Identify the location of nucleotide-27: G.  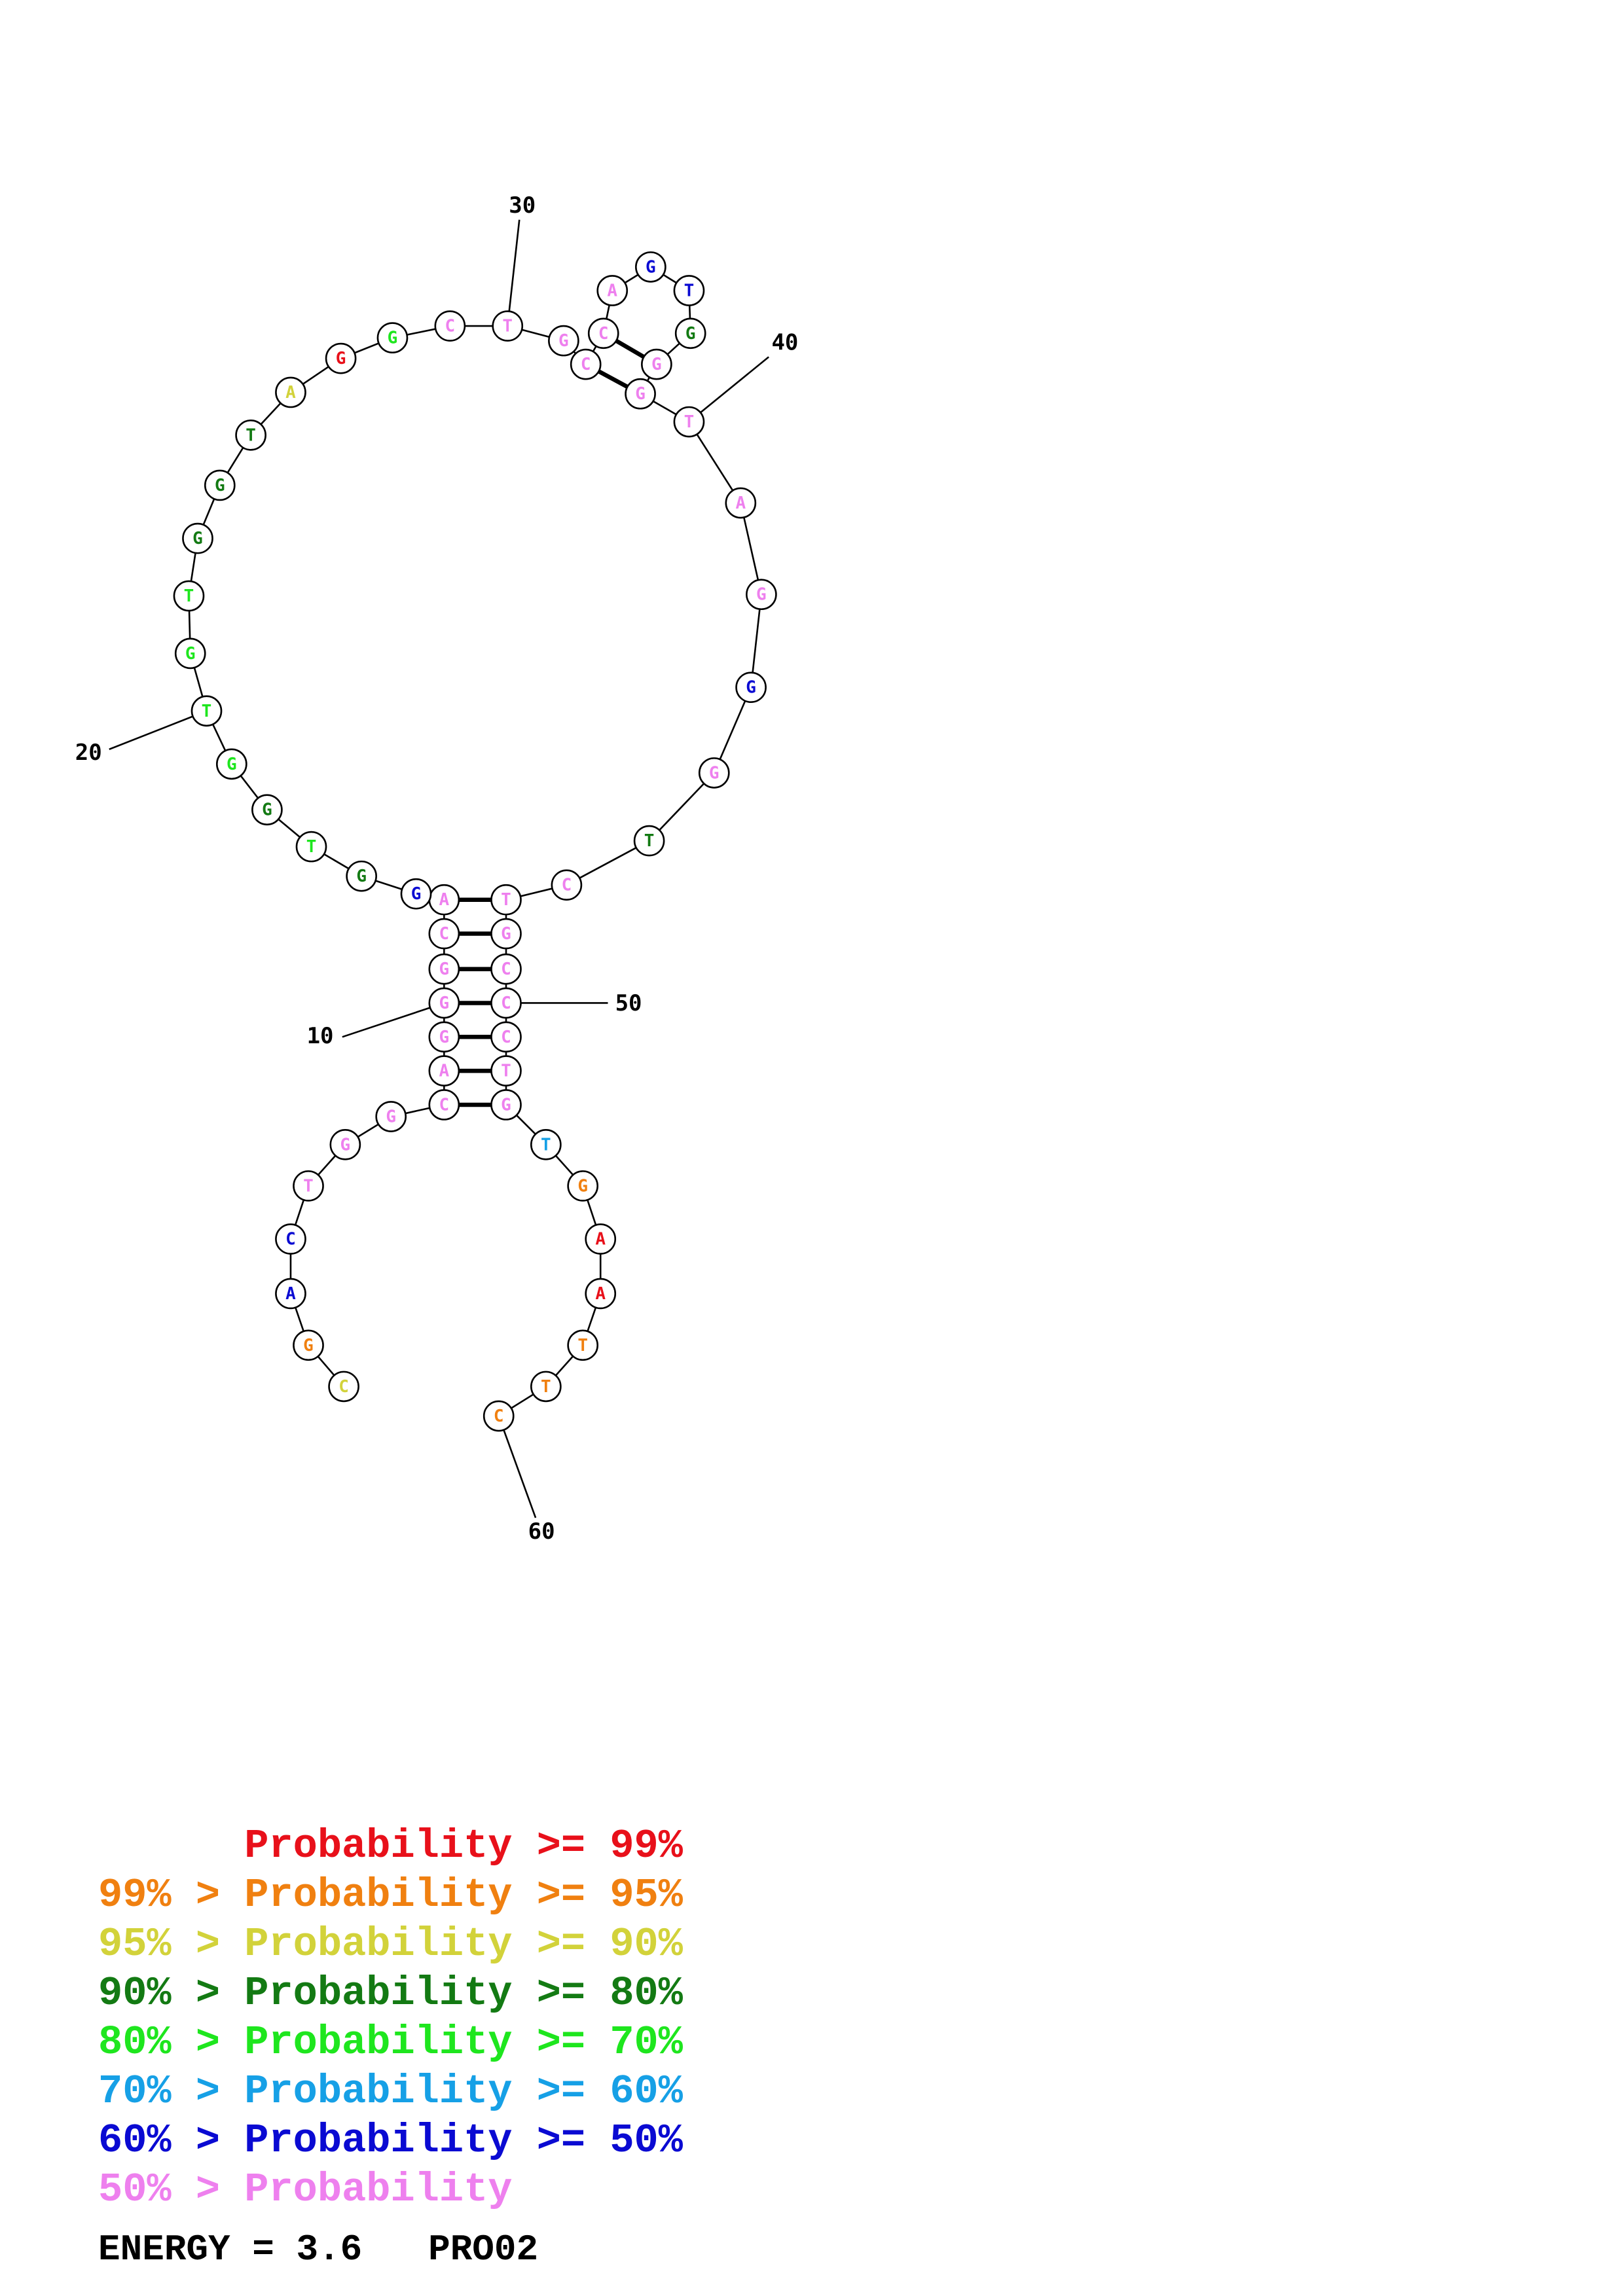
(341, 358).